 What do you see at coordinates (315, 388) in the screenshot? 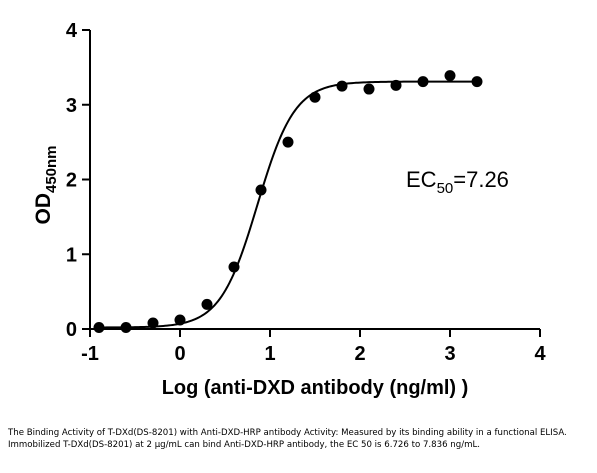
I see `x-axis-title: Log (anti-DXD antibody (ng/ml) )` at bounding box center [315, 388].